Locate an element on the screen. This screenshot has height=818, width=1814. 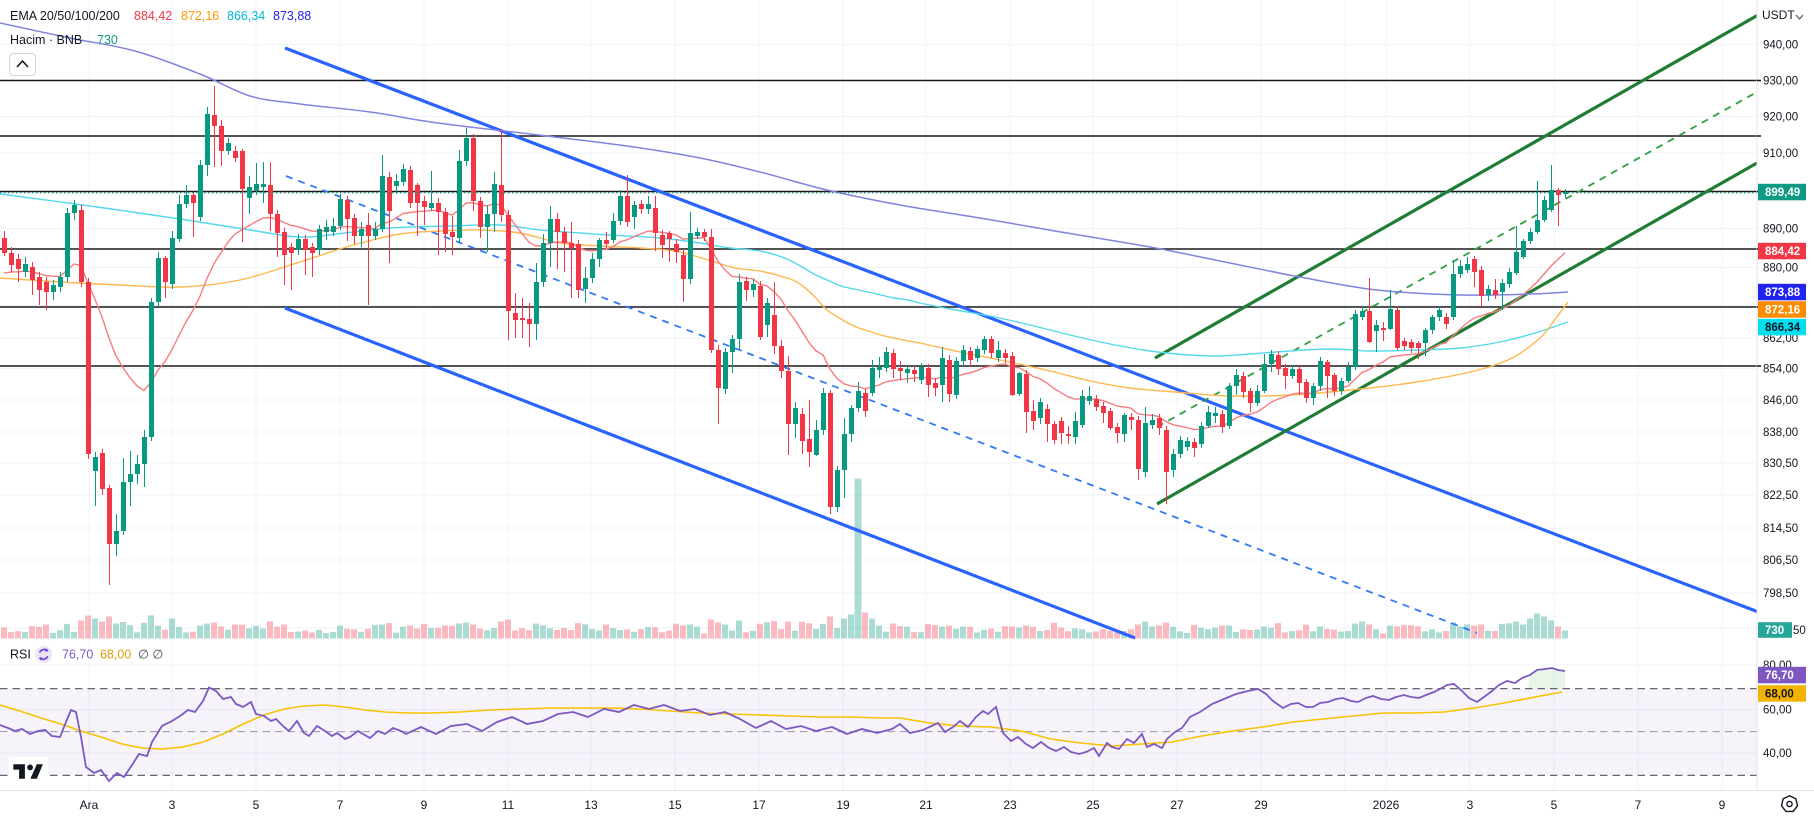
svg-text: 838,00 is located at coordinates (1780, 433).